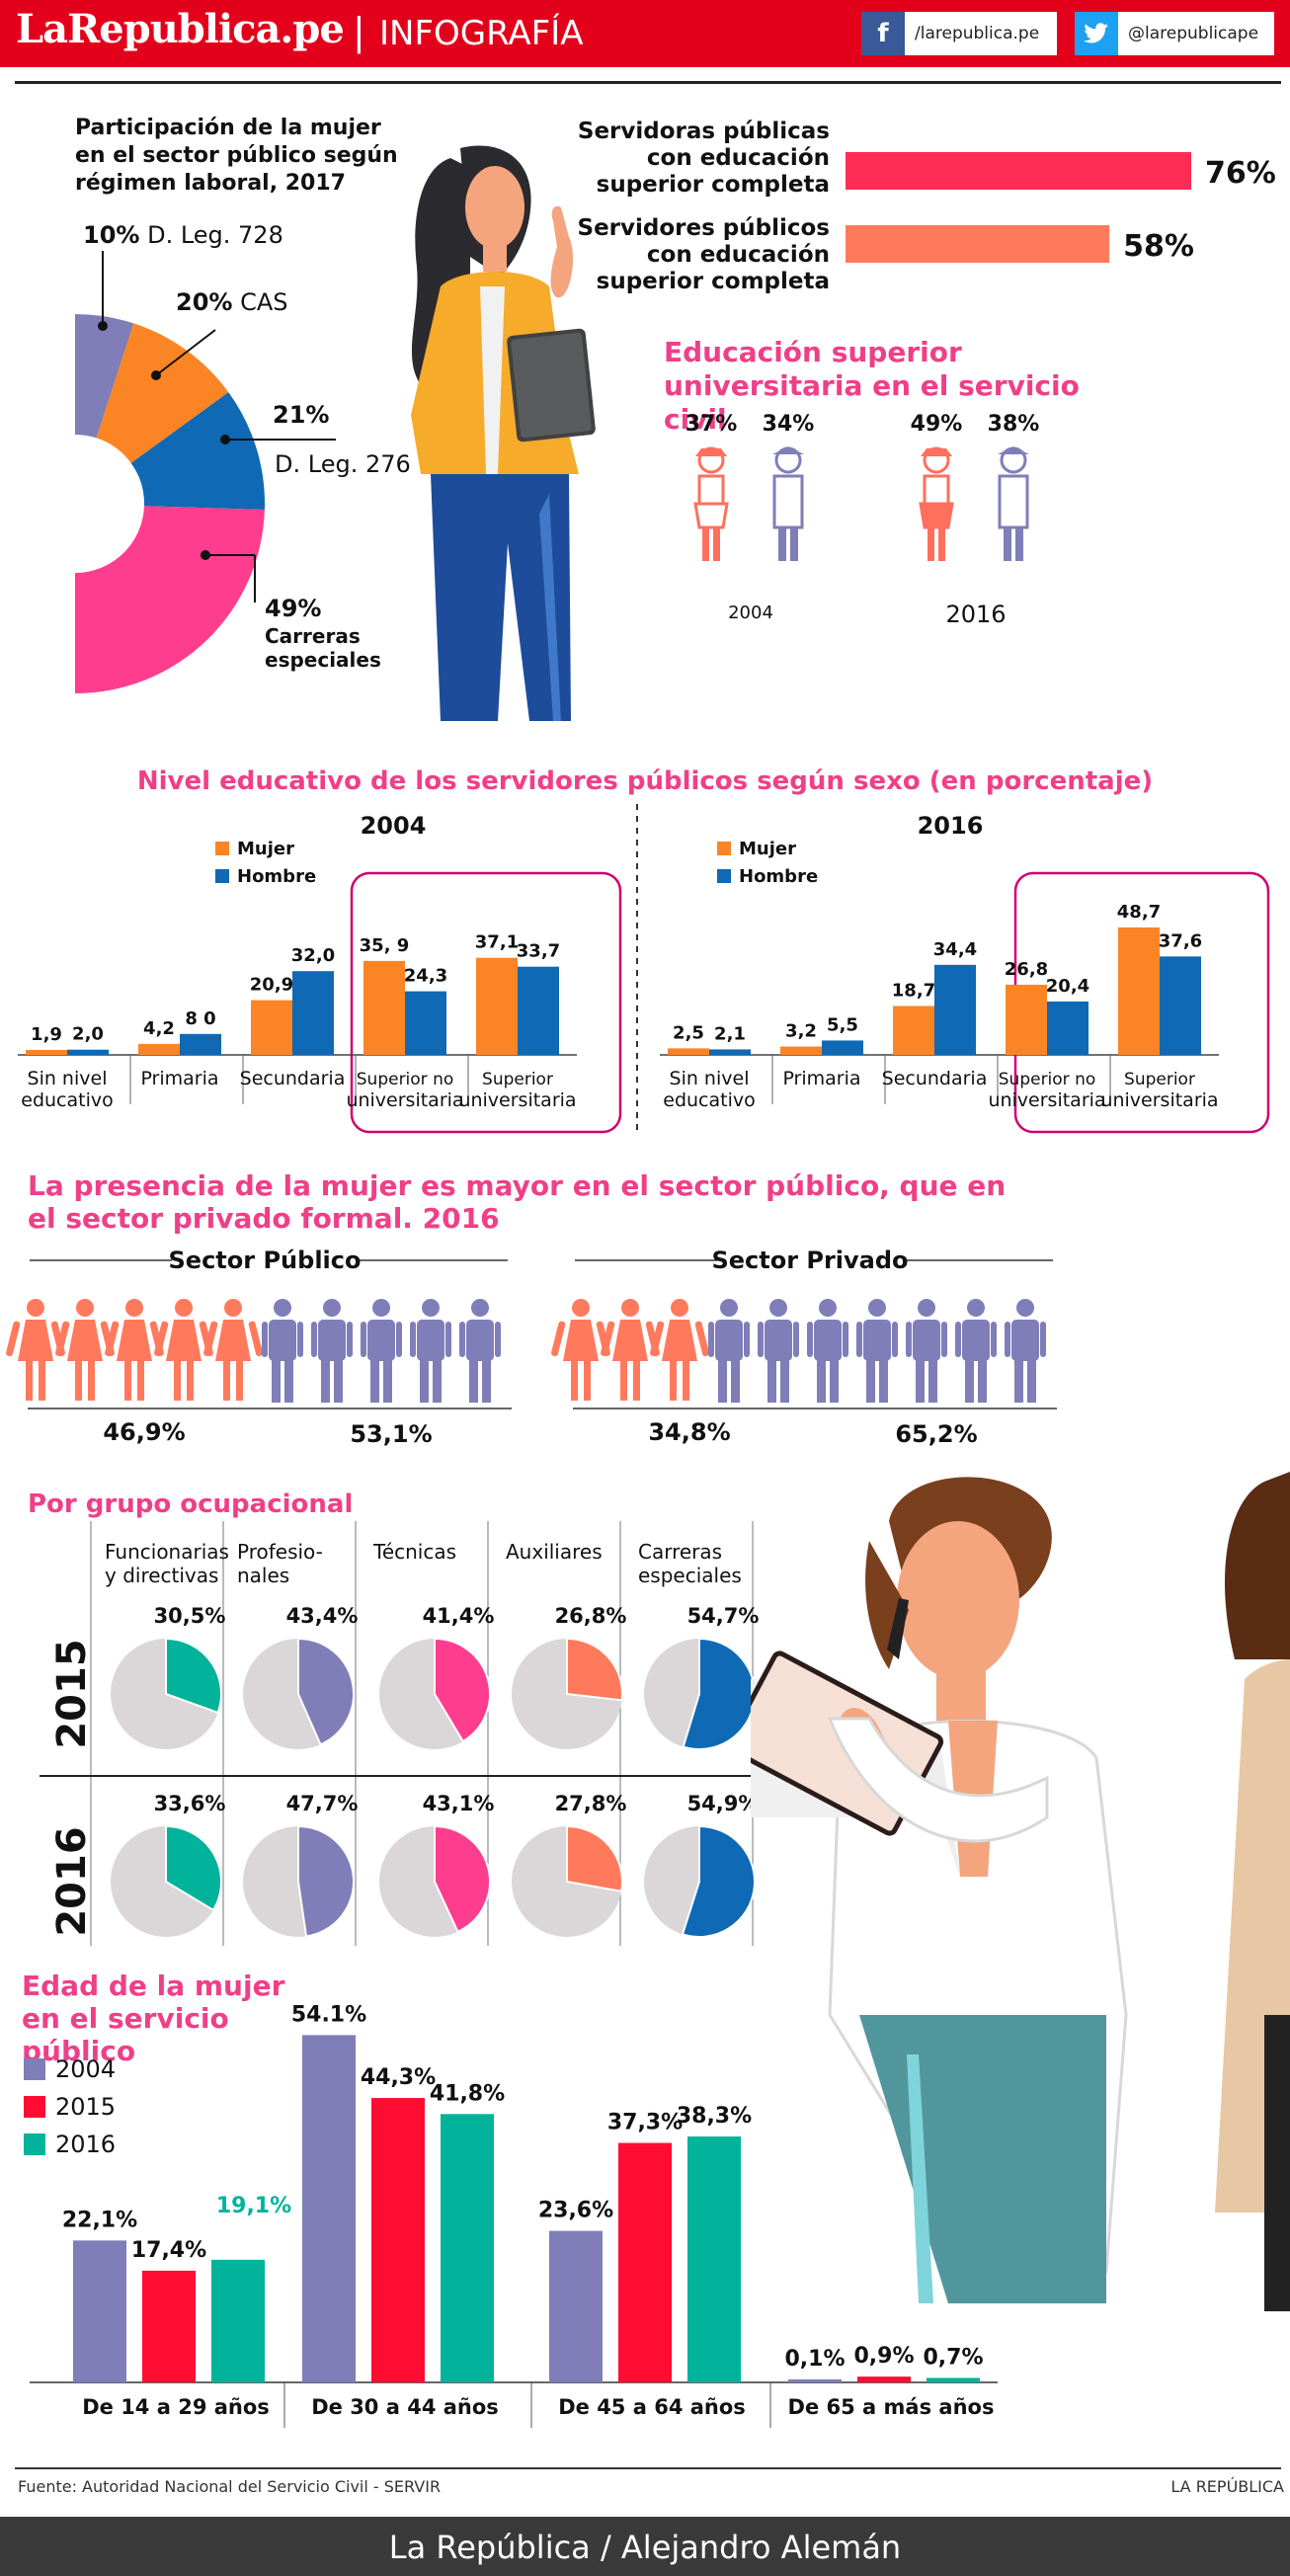 The width and height of the screenshot is (1290, 2576). What do you see at coordinates (709, 1100) in the screenshot?
I see `category-label-2016-0: educativo` at bounding box center [709, 1100].